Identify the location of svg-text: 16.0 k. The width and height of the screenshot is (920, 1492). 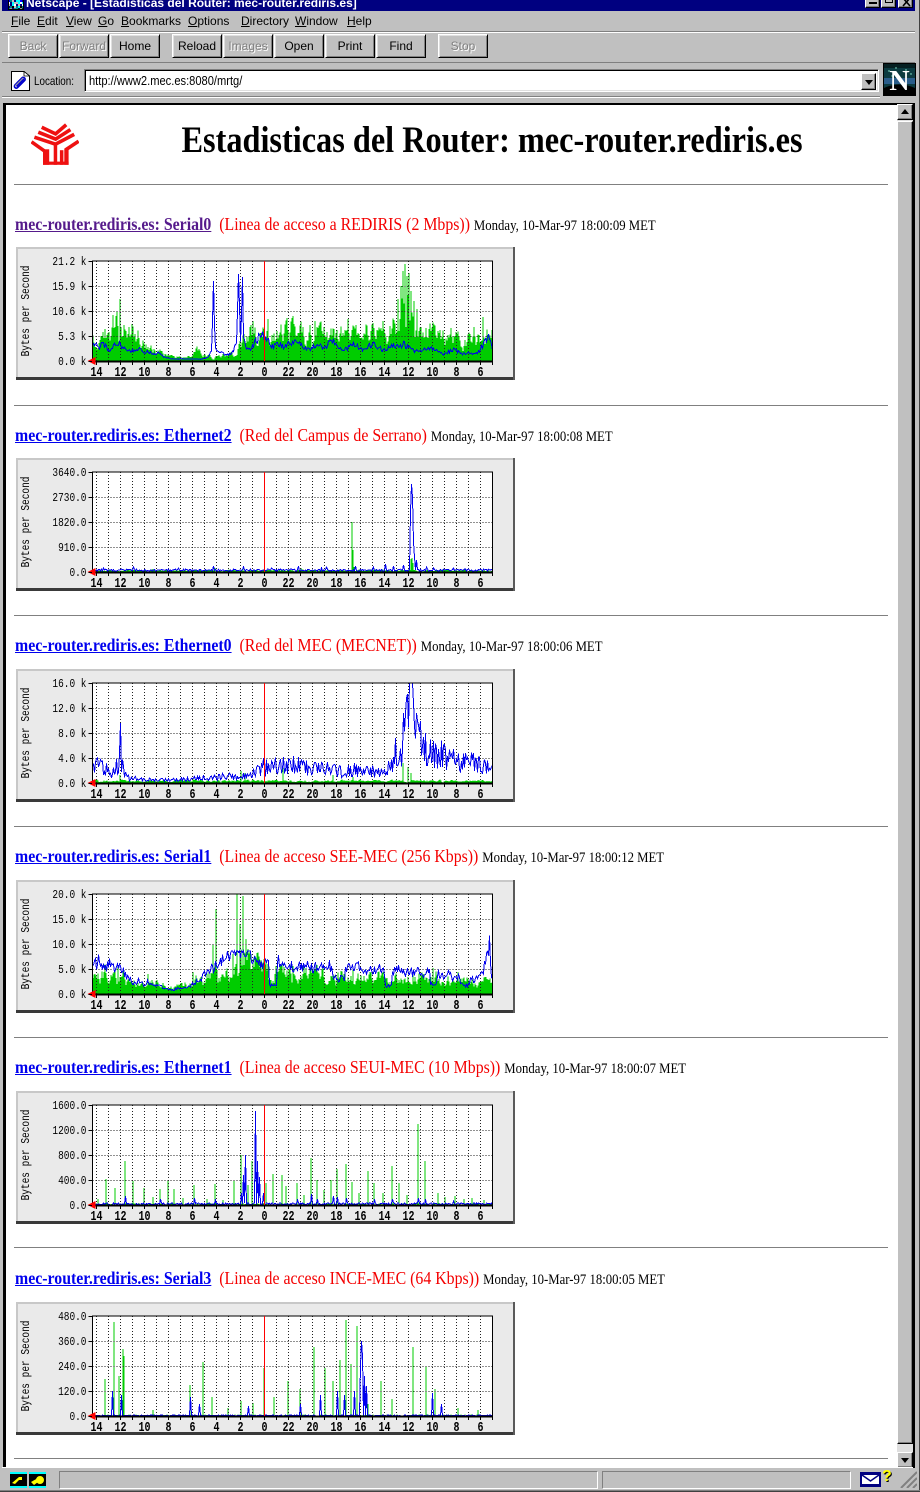
(69, 684).